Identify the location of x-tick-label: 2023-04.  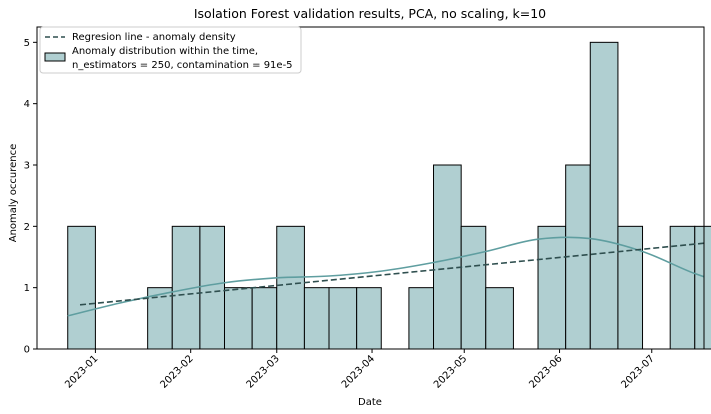
(358, 371).